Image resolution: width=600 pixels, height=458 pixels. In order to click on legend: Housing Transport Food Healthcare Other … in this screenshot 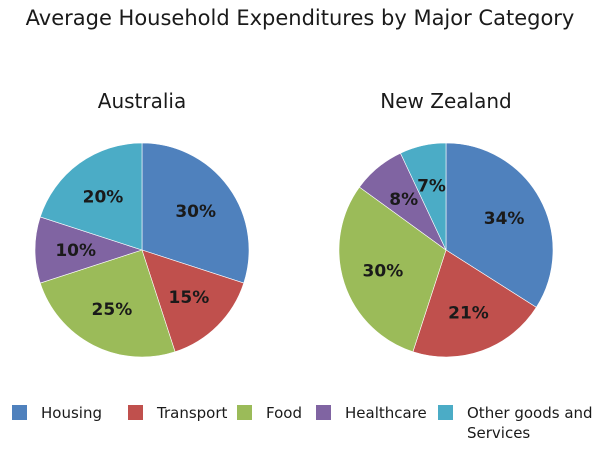, I will do `click(300, 429)`.